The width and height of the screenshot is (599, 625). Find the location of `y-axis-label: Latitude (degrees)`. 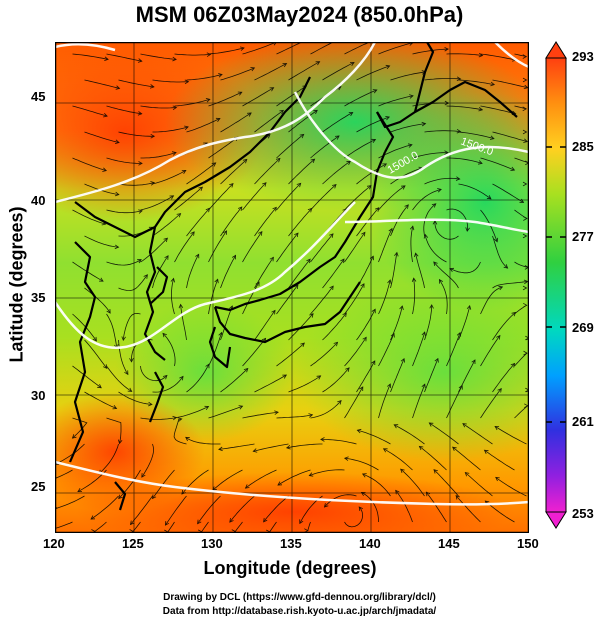

y-axis-label: Latitude (degrees) is located at coordinates (16, 284).